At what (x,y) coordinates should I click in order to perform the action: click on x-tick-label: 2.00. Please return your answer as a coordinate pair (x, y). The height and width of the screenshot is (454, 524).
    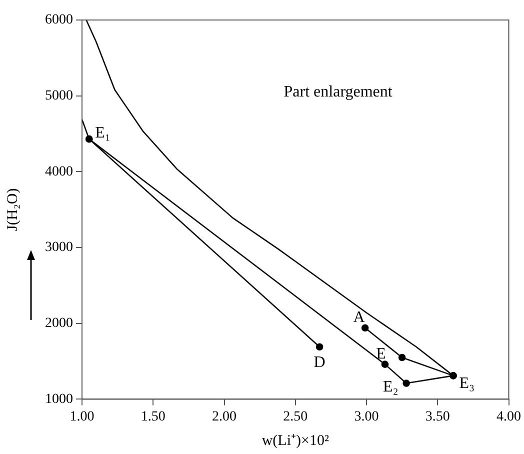
    Looking at the image, I should click on (224, 416).